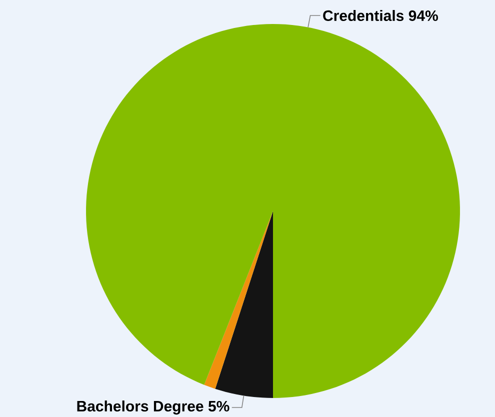 This screenshot has height=417, width=495. I want to click on data-label: 94%, so click(423, 16).